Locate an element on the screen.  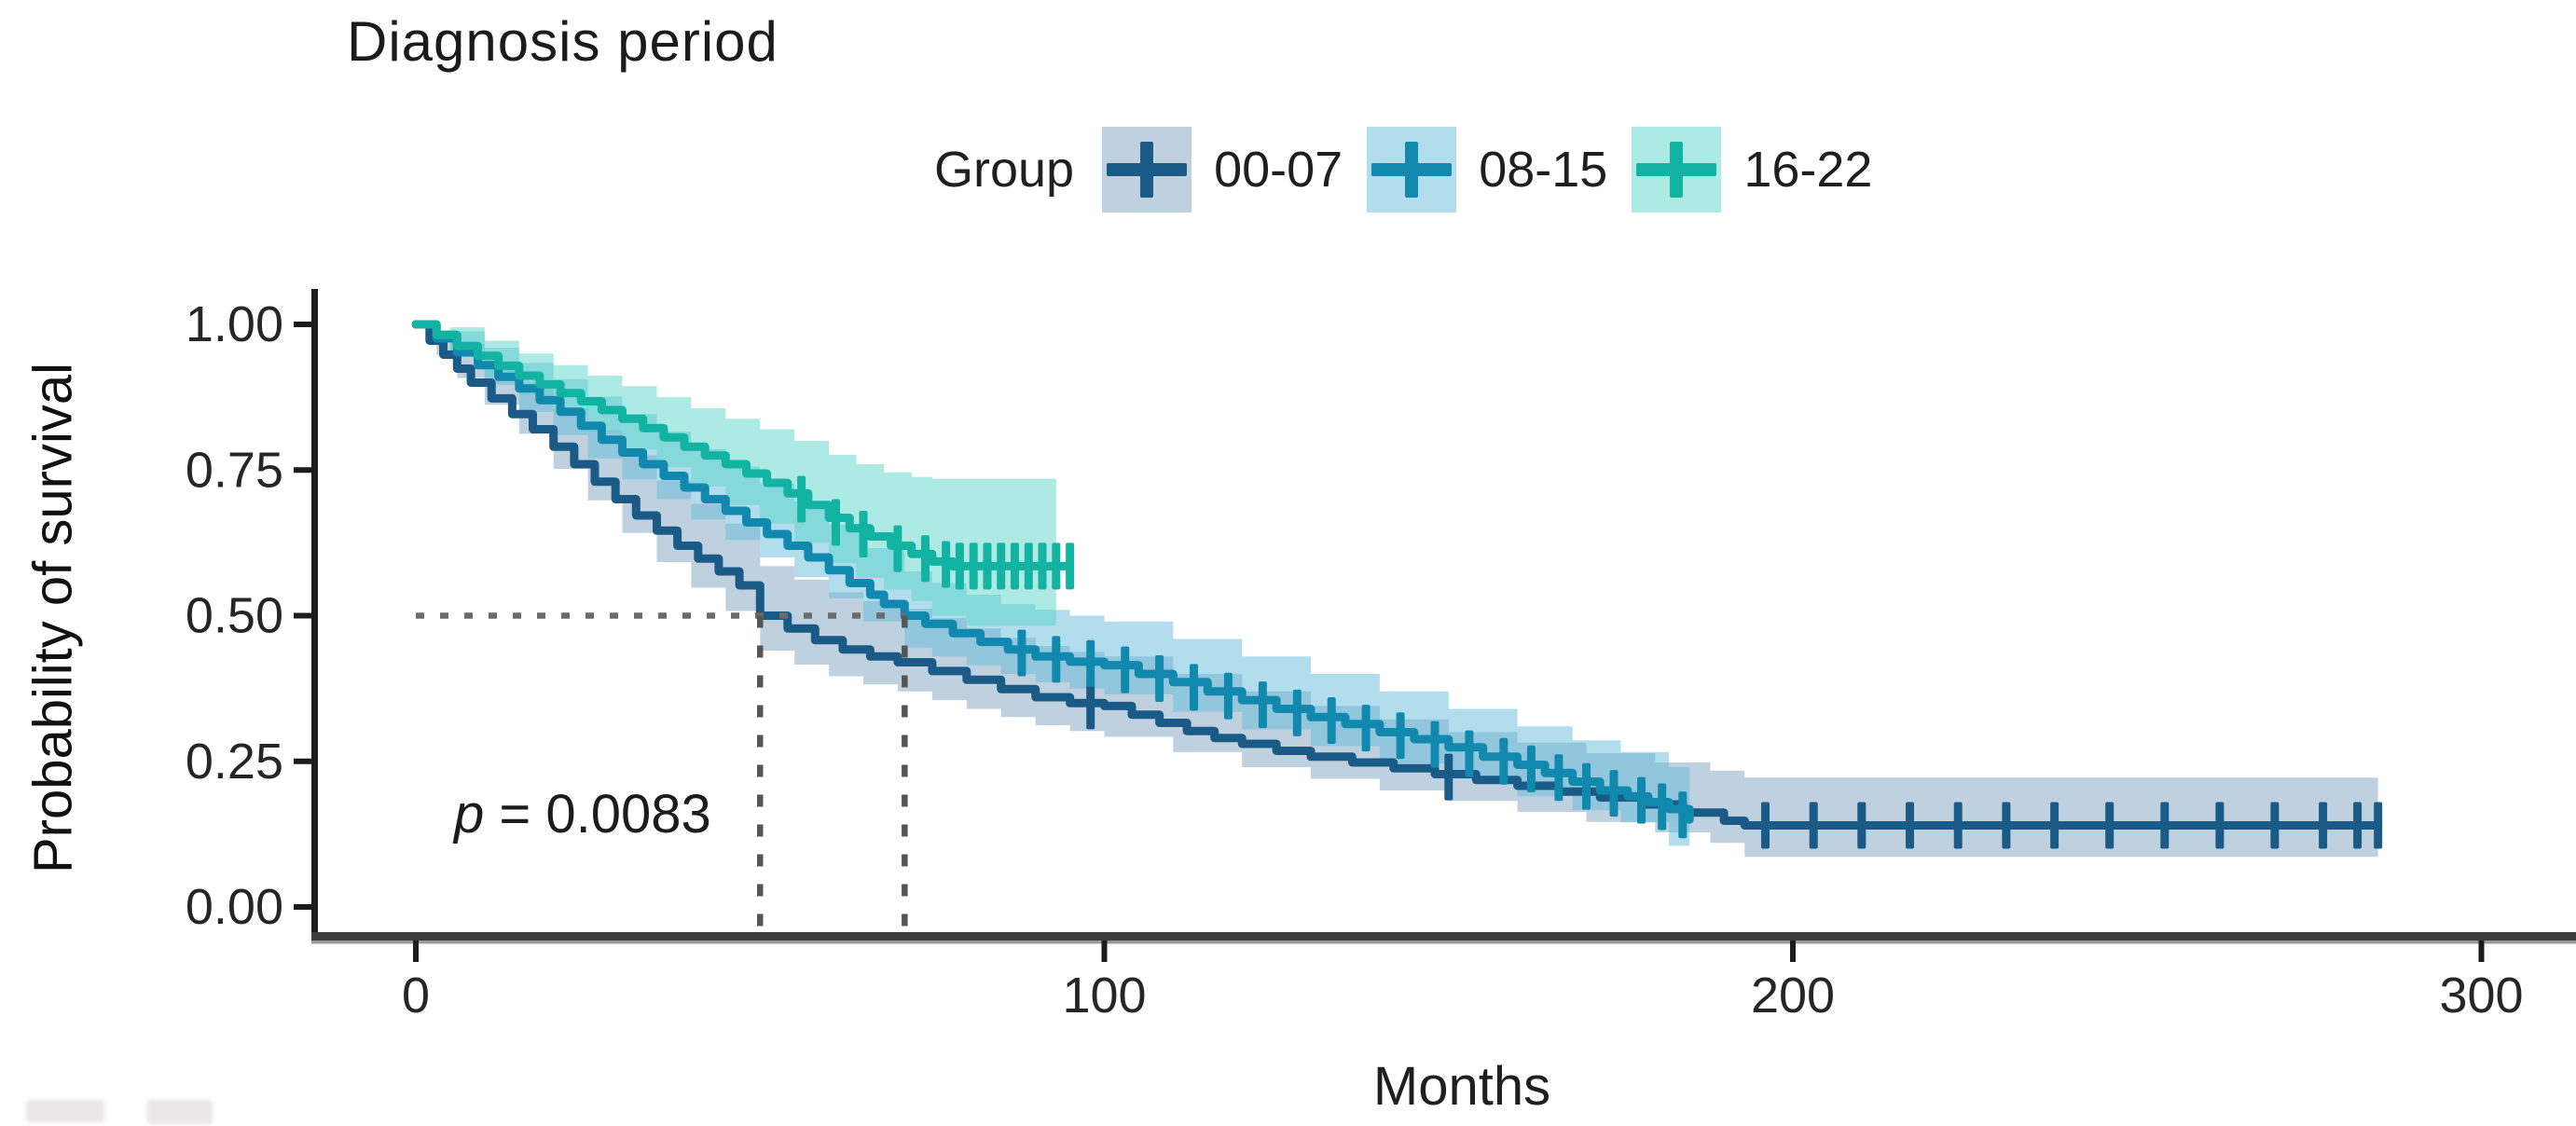
chart-title: Diagnosis period is located at coordinates (562, 41).